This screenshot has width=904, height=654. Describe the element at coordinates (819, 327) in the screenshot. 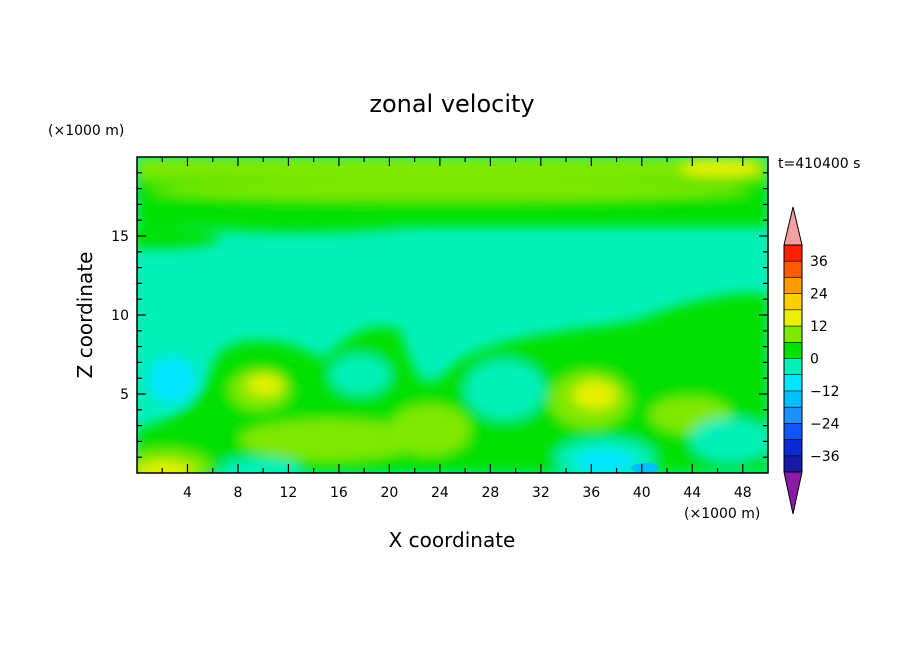

I see `colorbar-label: 12` at that location.